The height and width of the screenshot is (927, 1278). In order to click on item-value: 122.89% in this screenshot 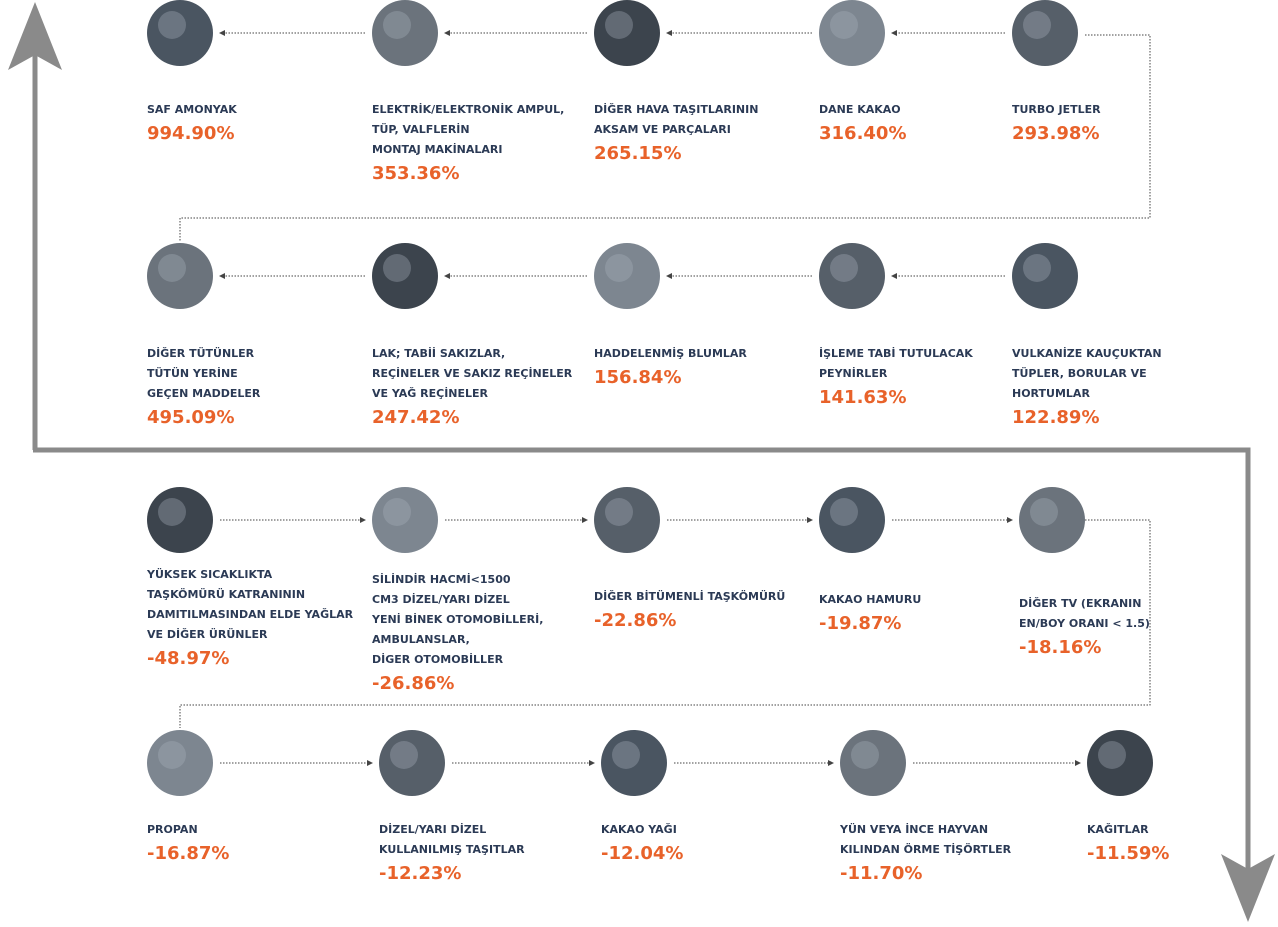, I will do `click(1056, 417)`.